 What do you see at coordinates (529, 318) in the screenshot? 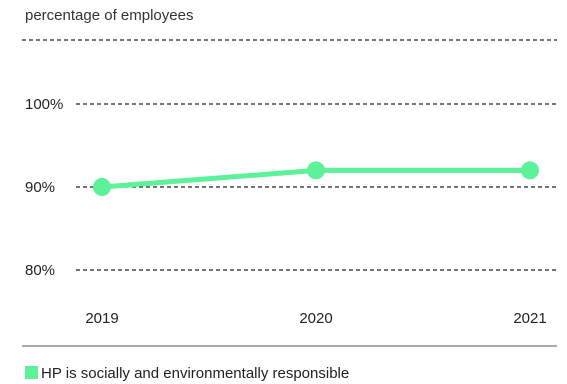
I see `x-tick-label: 2021` at bounding box center [529, 318].